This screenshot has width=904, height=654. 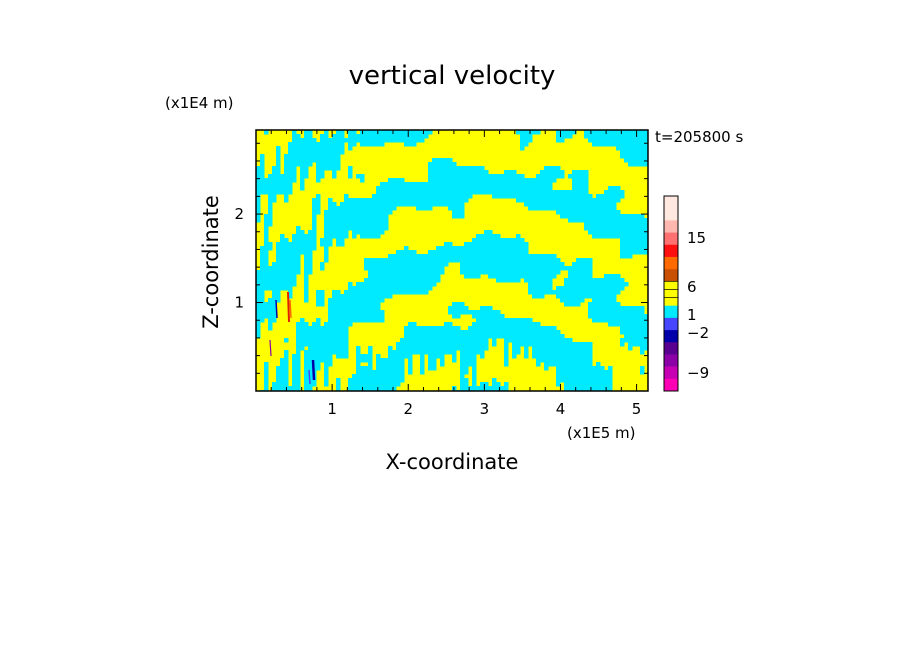 I want to click on field-streak, so click(x=288, y=307).